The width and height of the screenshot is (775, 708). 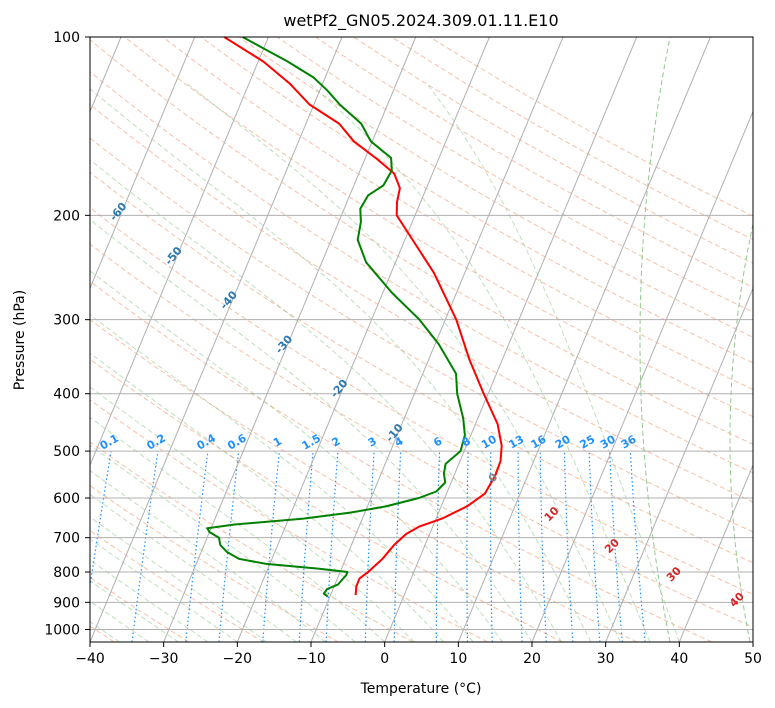 What do you see at coordinates (66, 539) in the screenshot?
I see `y-tick-label: 700` at bounding box center [66, 539].